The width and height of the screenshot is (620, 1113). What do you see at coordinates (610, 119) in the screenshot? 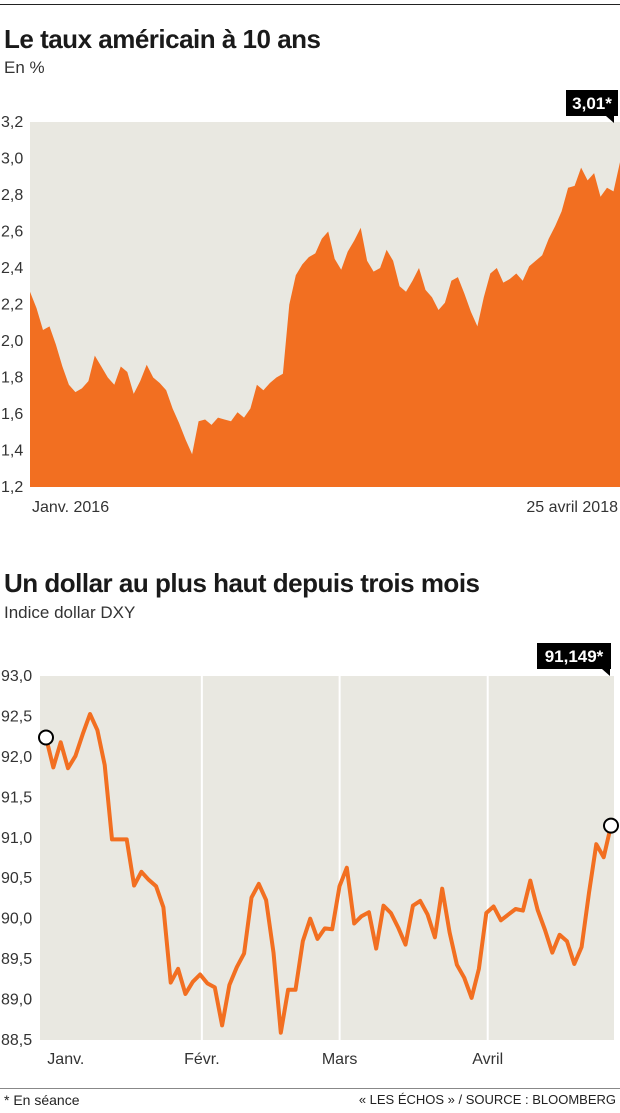
I see `chart1-badge-pointer` at bounding box center [610, 119].